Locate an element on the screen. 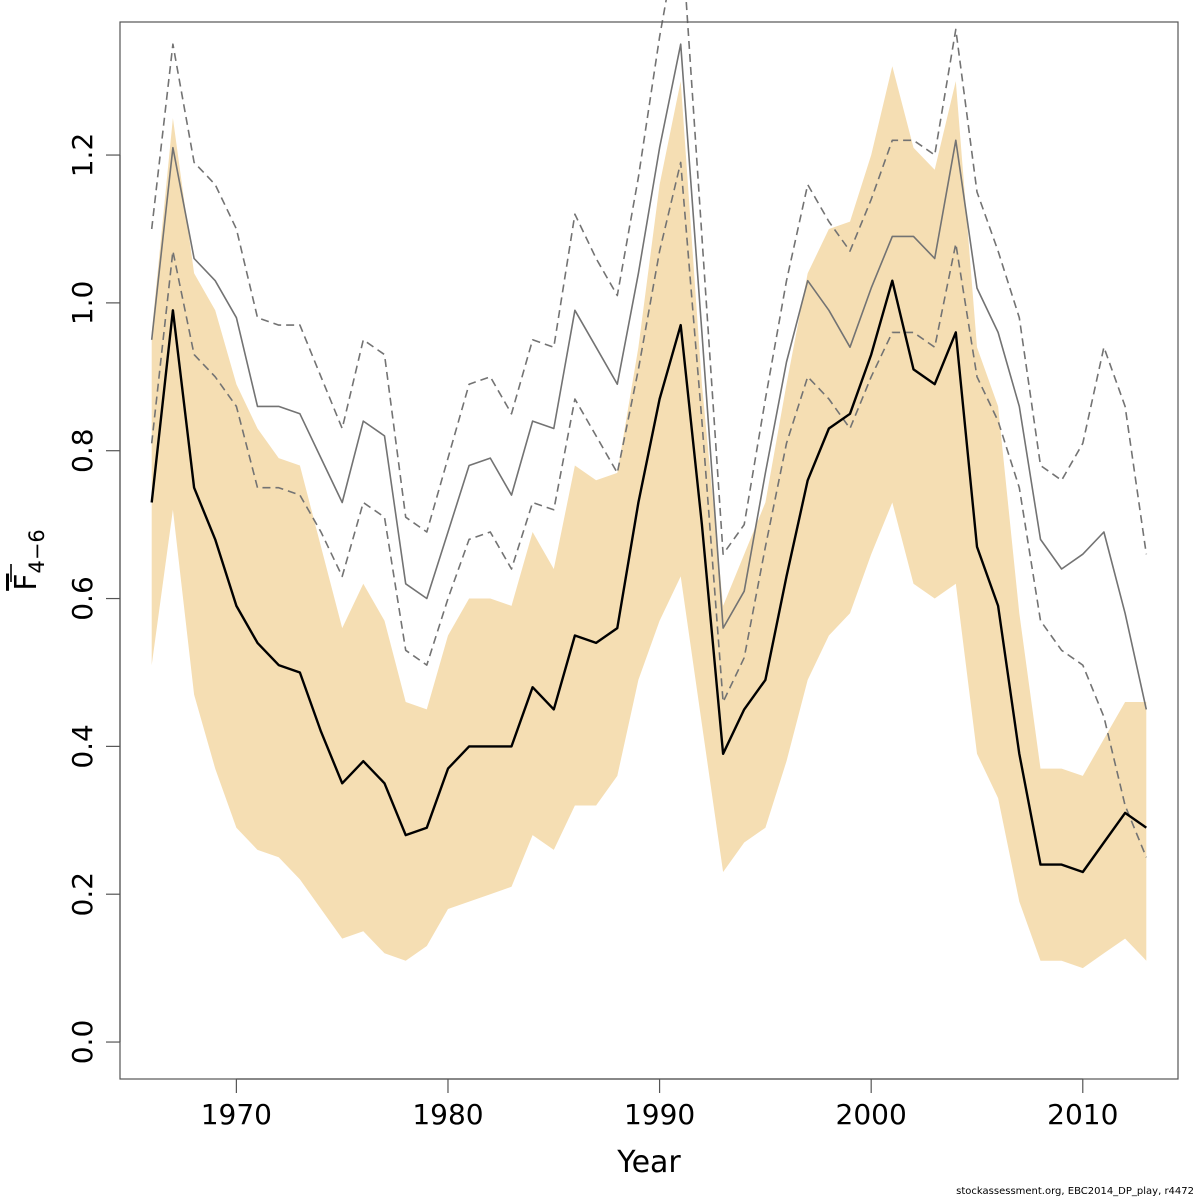 This screenshot has width=1200, height=1200. y-axis-title-main: F is located at coordinates (26, 582).